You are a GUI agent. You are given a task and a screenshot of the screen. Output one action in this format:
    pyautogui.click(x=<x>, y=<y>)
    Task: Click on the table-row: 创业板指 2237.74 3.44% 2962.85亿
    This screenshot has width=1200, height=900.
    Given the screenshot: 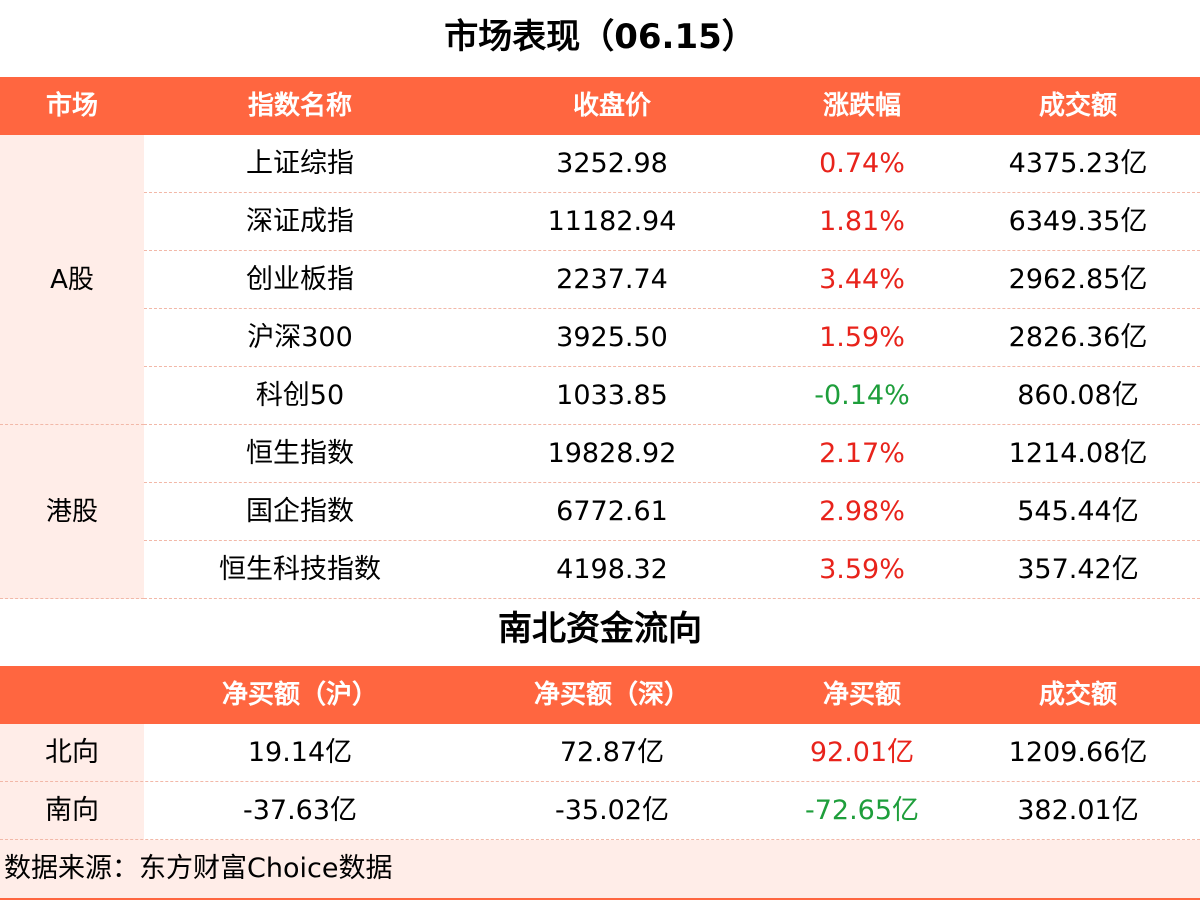 What is the action you would take?
    pyautogui.click(x=600, y=280)
    